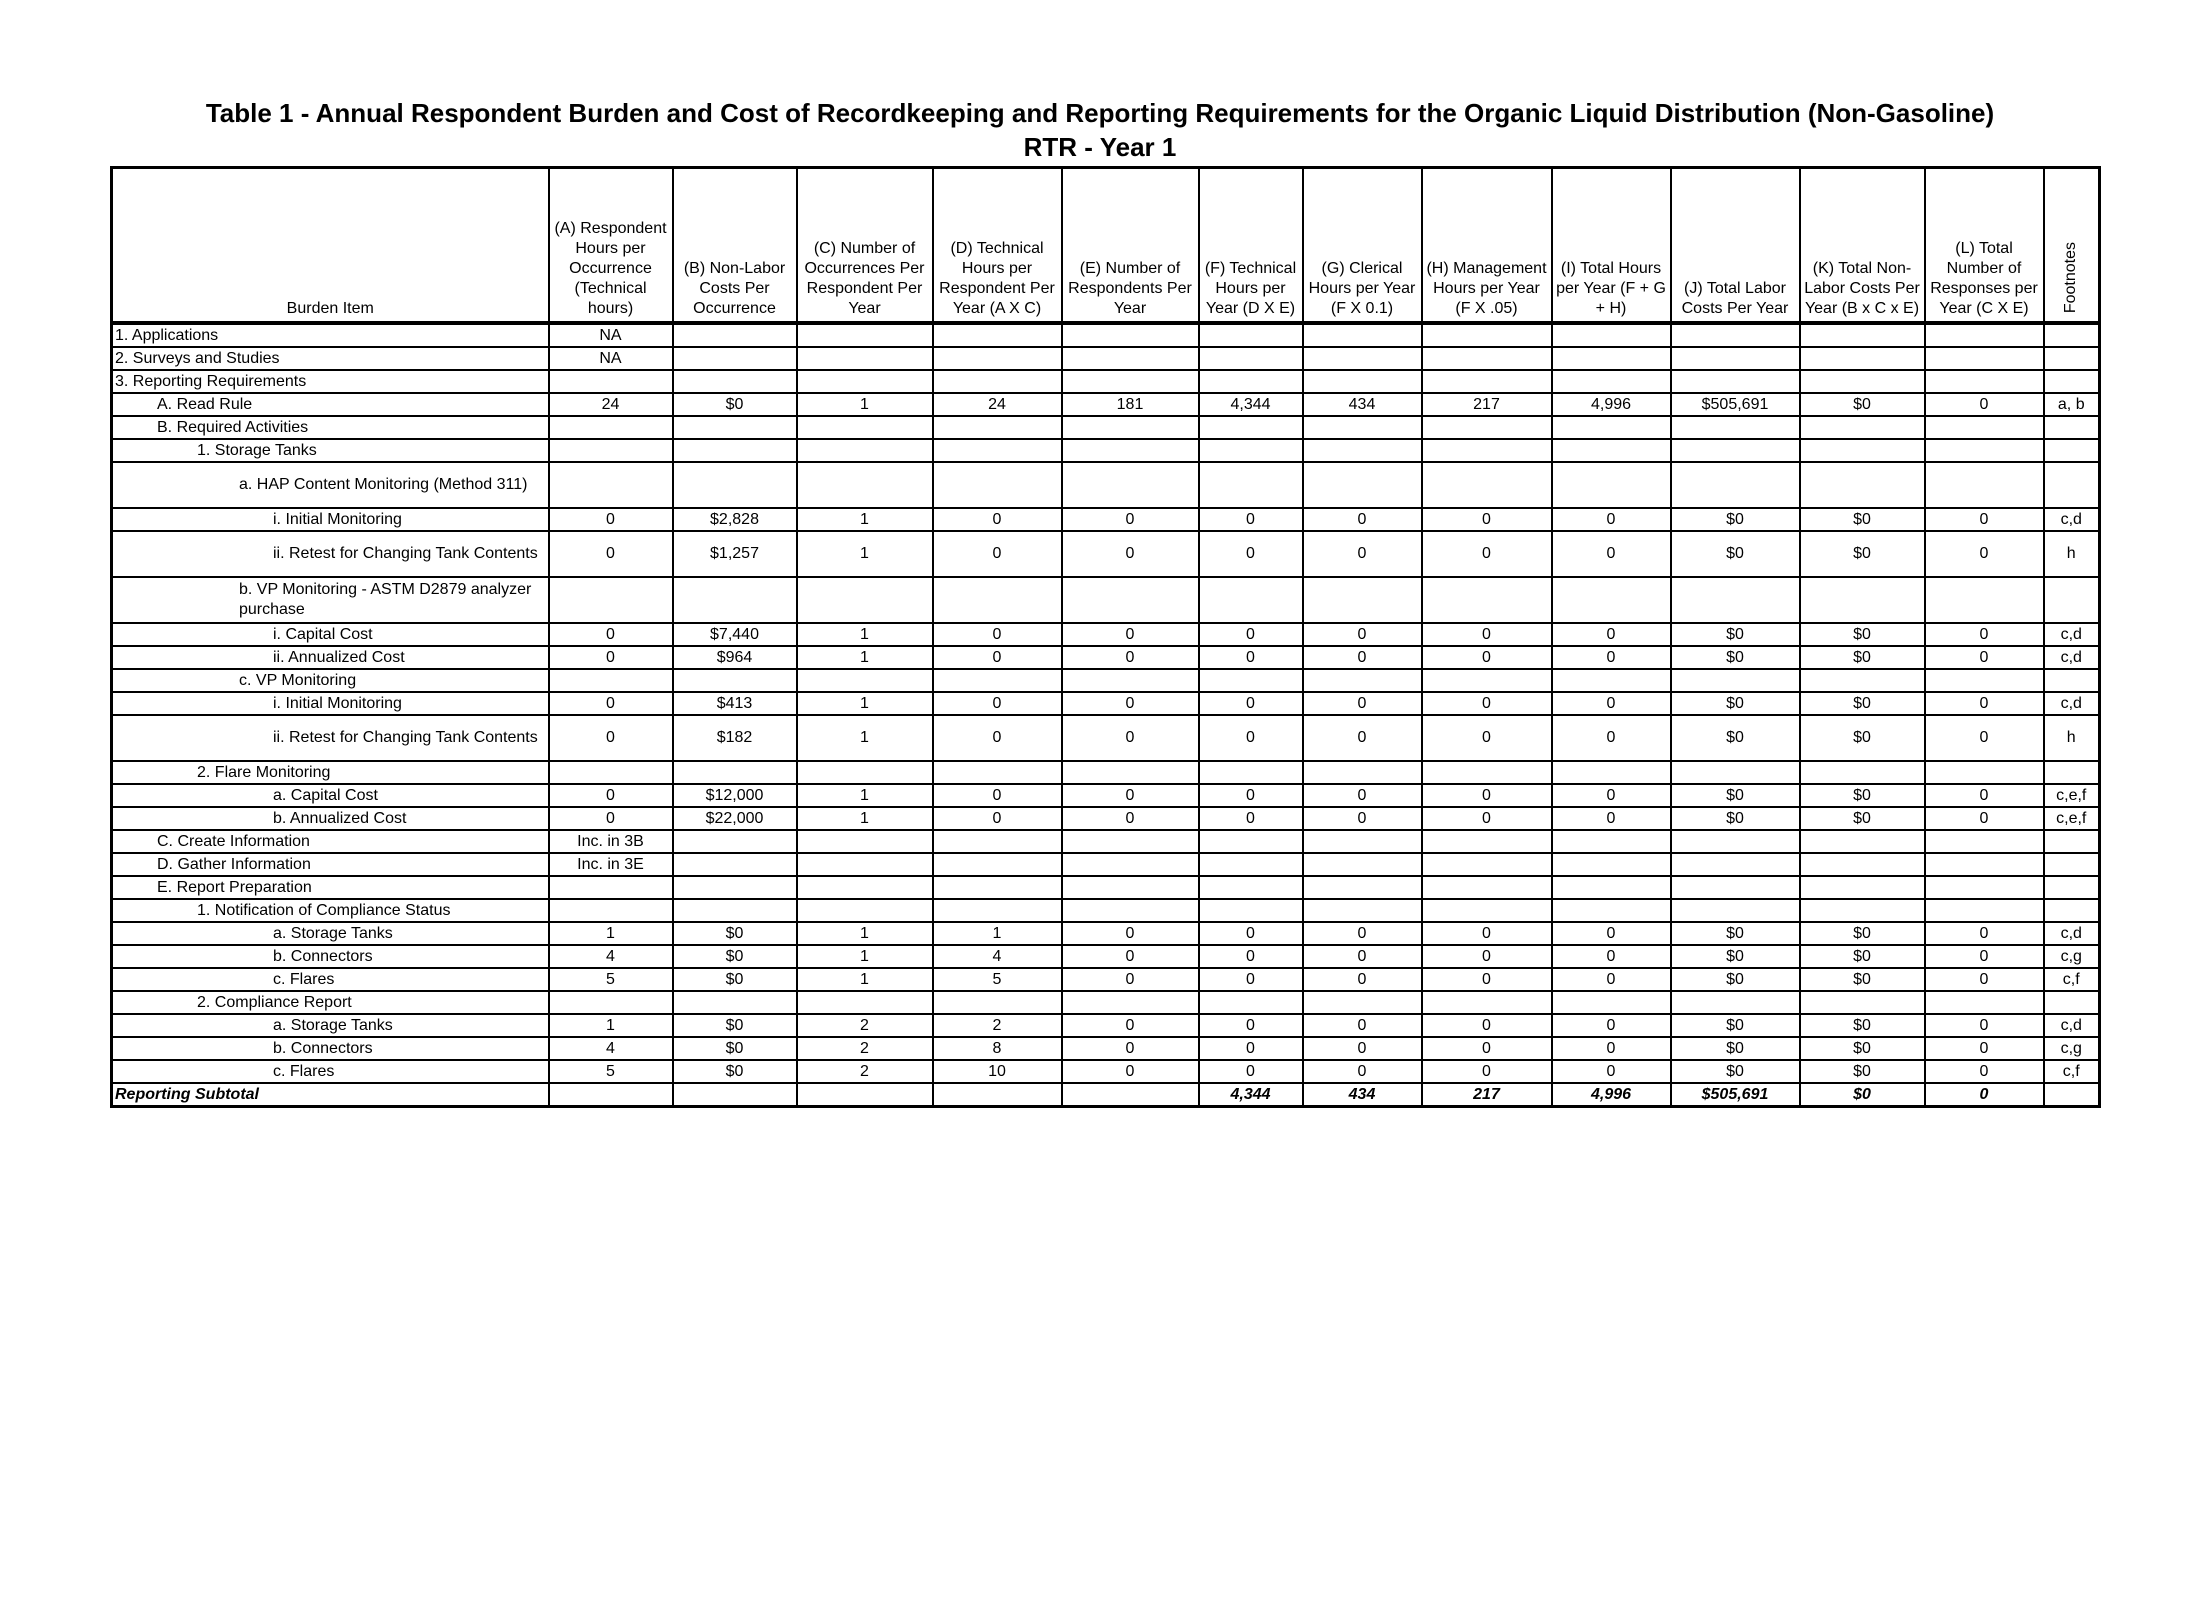 This screenshot has height=1598, width=2200. What do you see at coordinates (330, 308) in the screenshot?
I see `column-header-label: Burden Item` at bounding box center [330, 308].